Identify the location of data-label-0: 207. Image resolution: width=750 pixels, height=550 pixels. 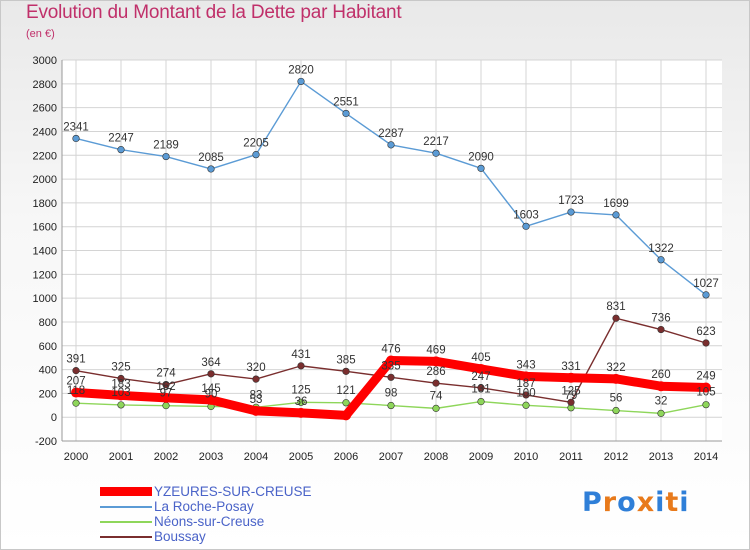
(75, 382).